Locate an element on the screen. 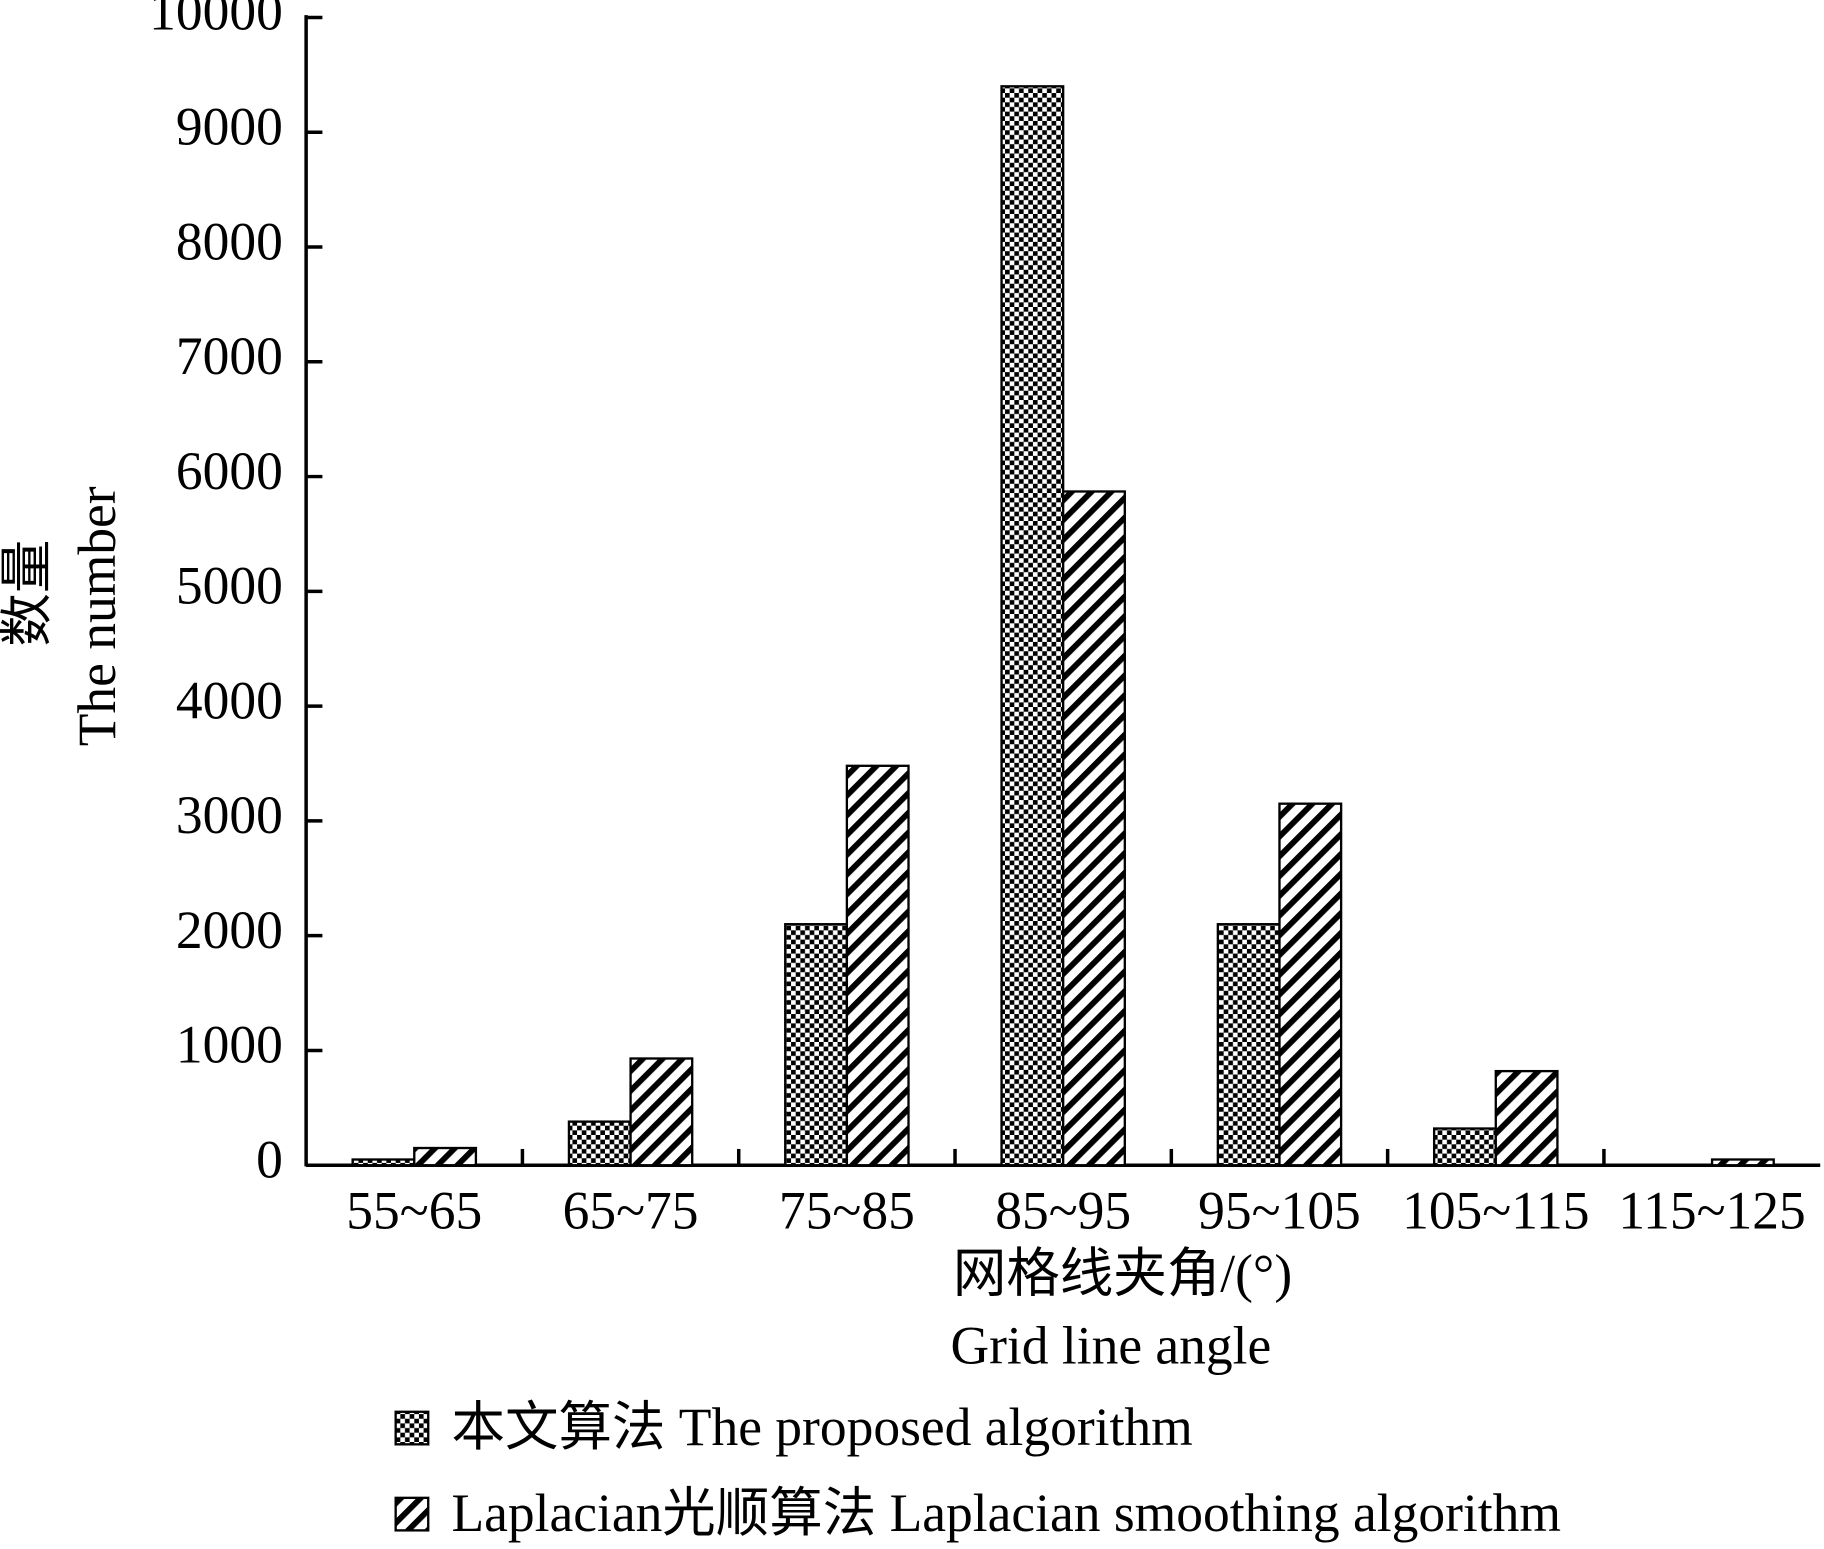  x-tick-label: 55~65 is located at coordinates (414, 1211).